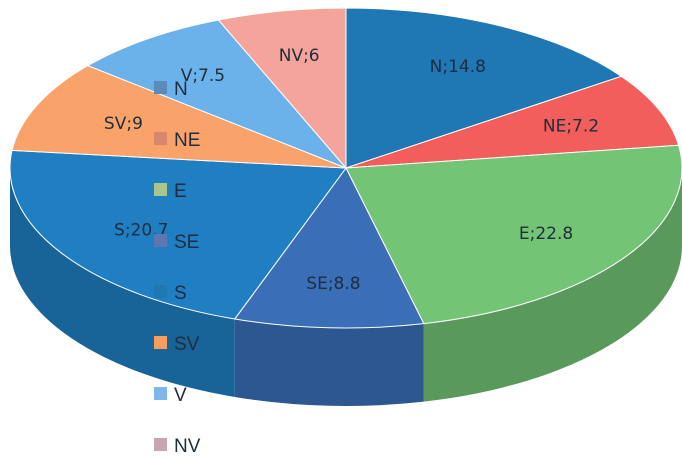 The height and width of the screenshot is (459, 682). What do you see at coordinates (187, 344) in the screenshot?
I see `legend-label-SV: SV` at bounding box center [187, 344].